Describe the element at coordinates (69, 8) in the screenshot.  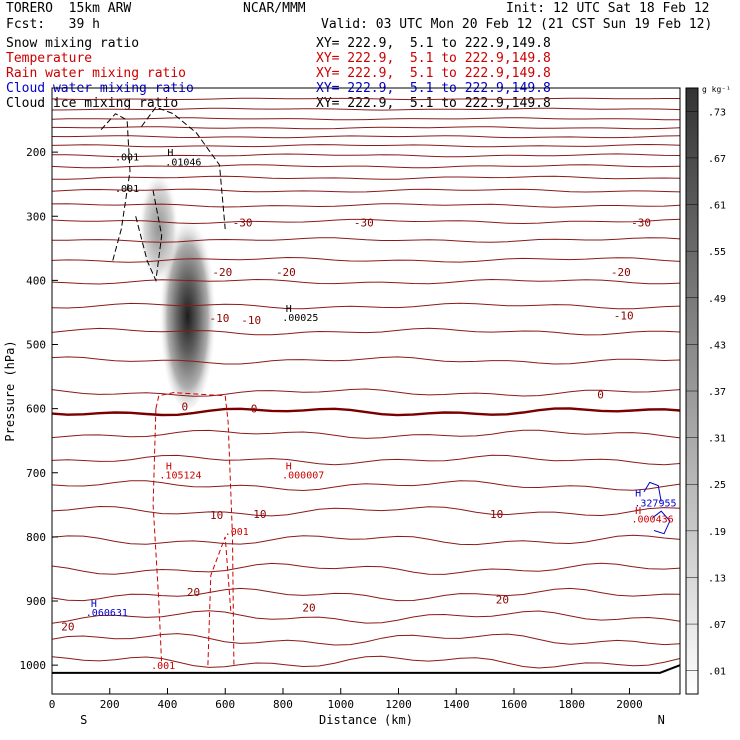
I see `model-title: TORERO 15km ARW` at that location.